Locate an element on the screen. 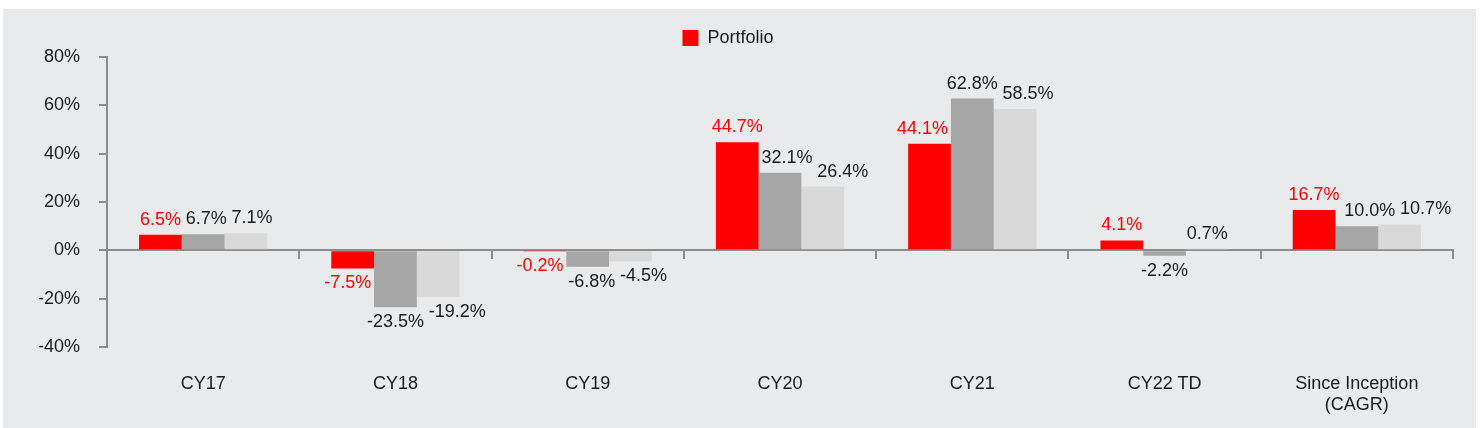 Image resolution: width=1481 pixels, height=428 pixels. y-tick-label: 0% is located at coordinates (66, 249).